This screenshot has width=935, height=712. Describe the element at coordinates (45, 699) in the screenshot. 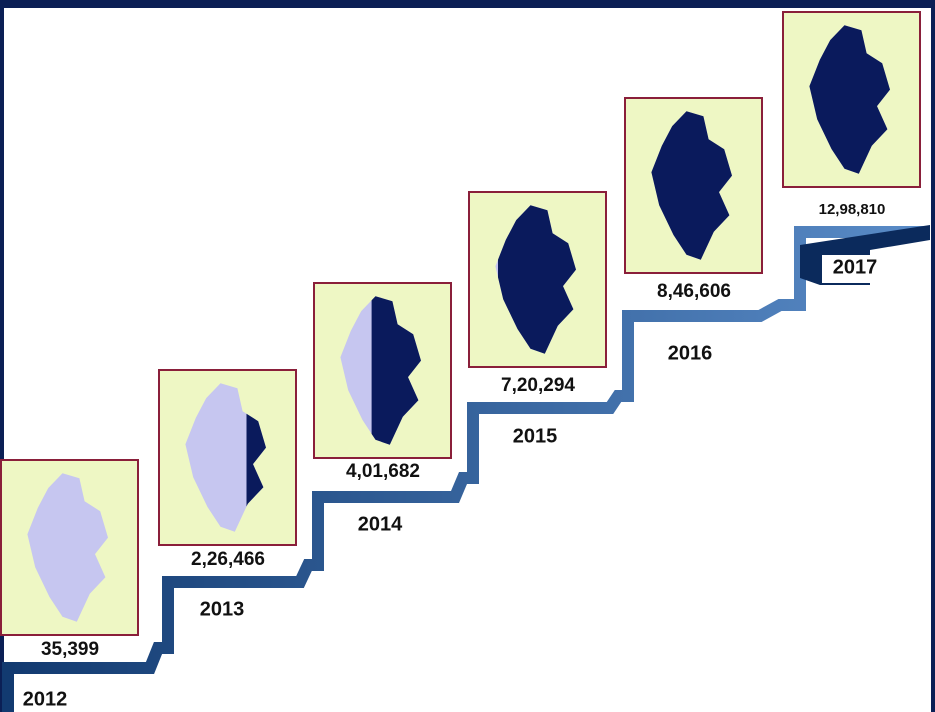

I see `year-label: 2012` at that location.